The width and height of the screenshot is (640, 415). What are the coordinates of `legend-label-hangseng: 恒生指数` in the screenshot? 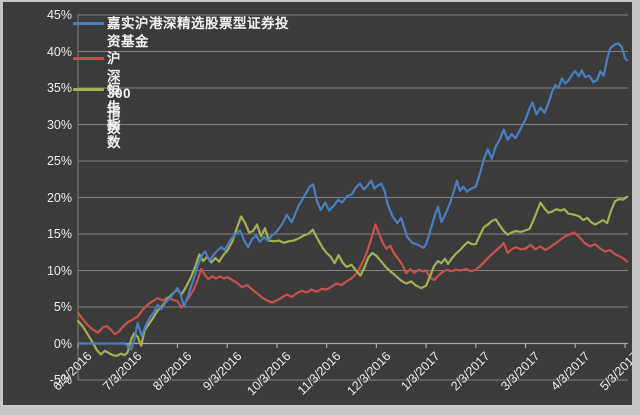 It's located at (114, 116).